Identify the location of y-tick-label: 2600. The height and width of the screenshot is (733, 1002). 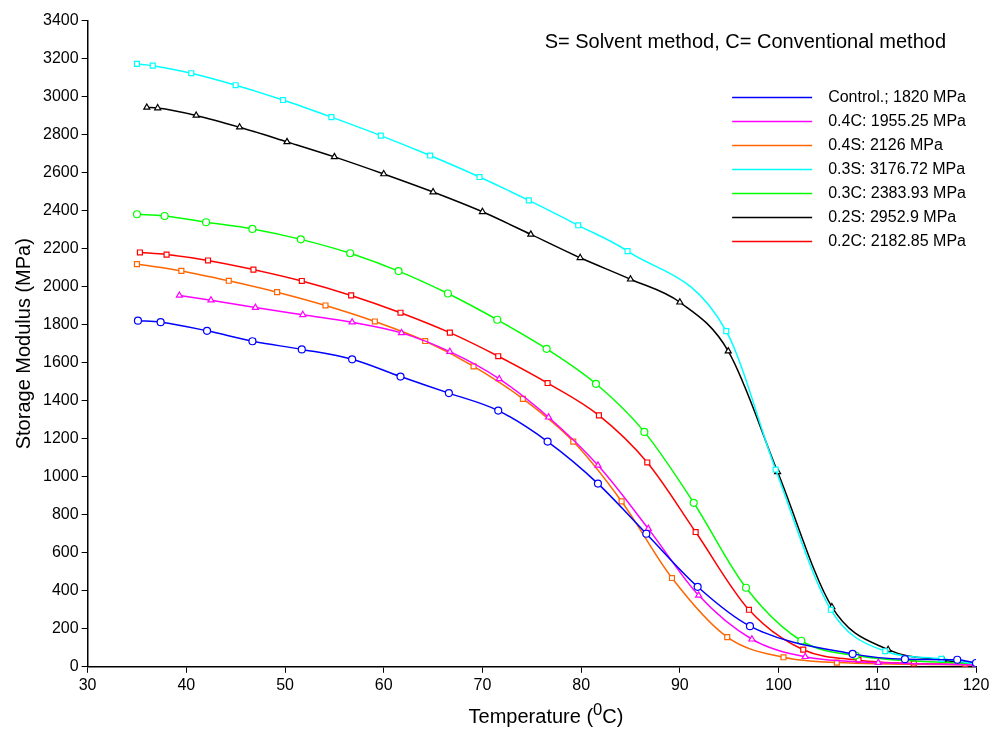
(61, 172).